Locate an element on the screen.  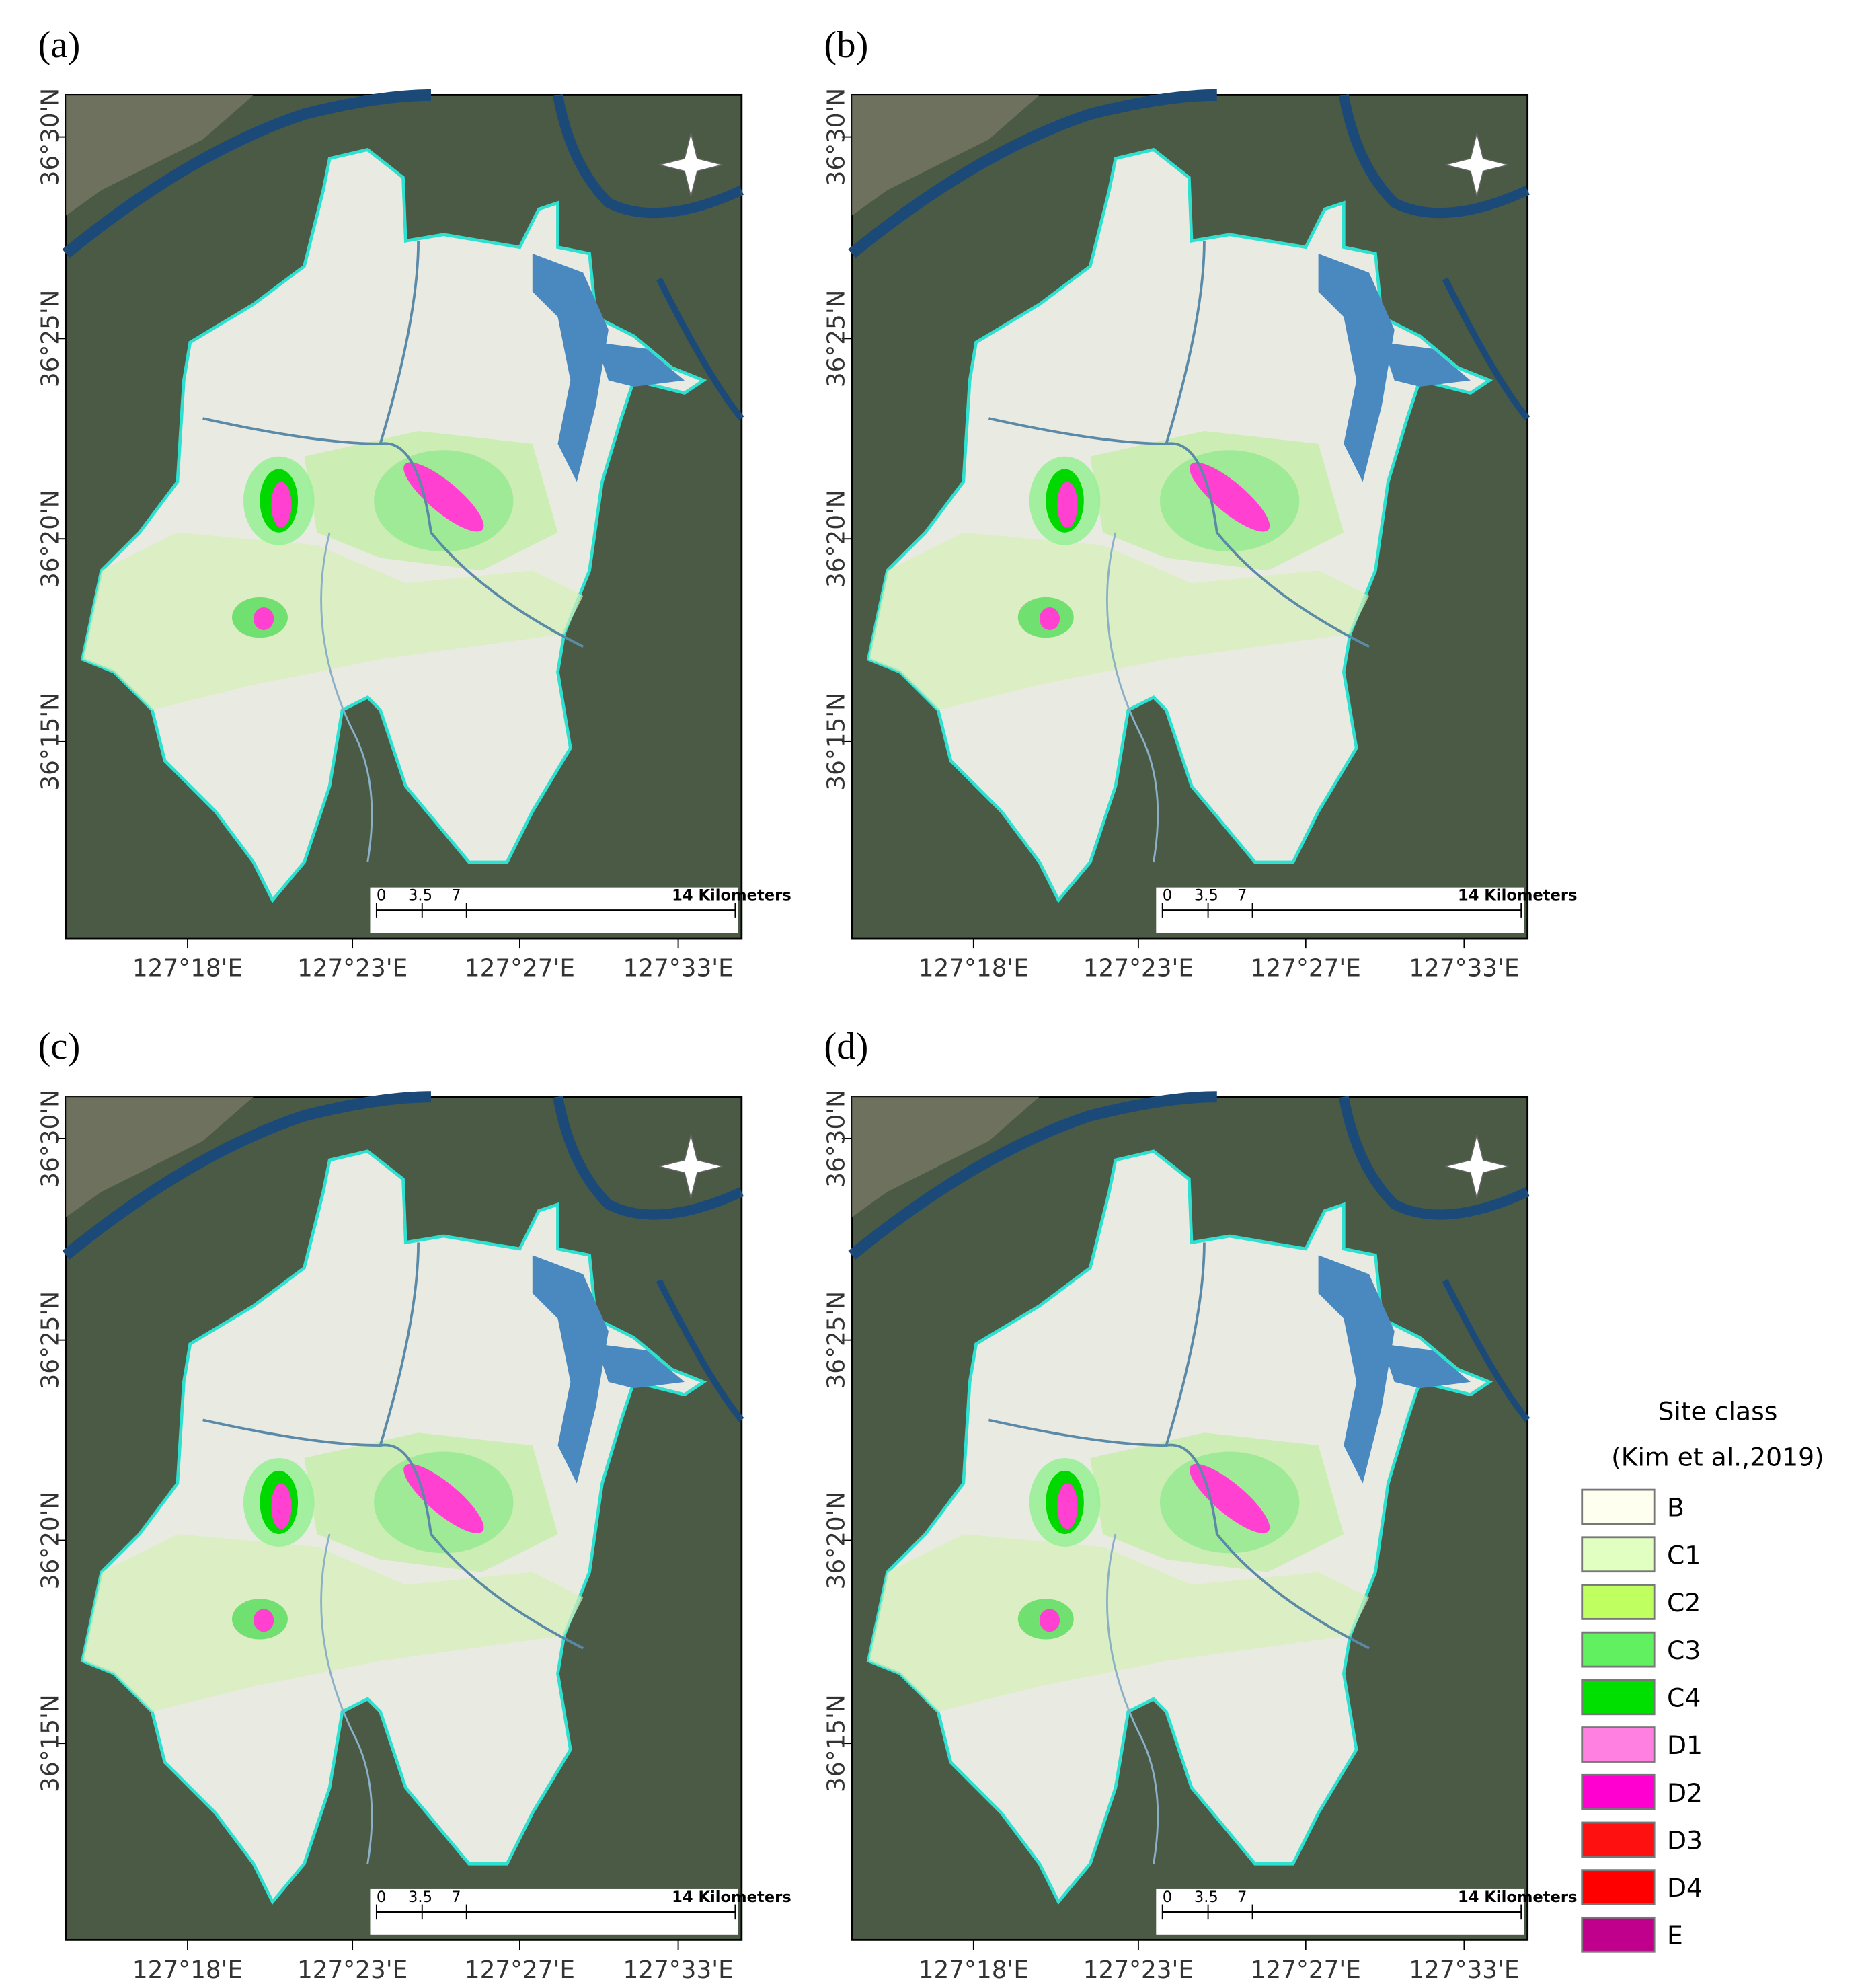
legend-label: D4 is located at coordinates (1685, 1888).